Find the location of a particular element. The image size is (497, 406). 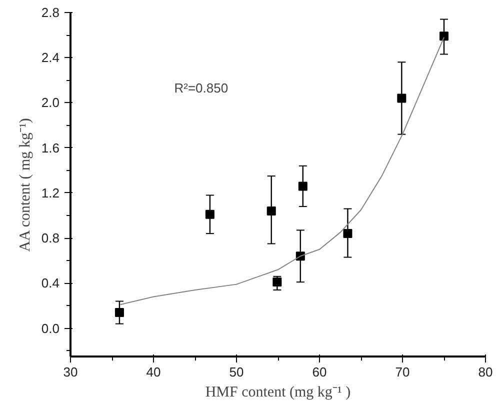

y-axis-title: AA content ( mg kg⁻¹) is located at coordinates (25, 185).